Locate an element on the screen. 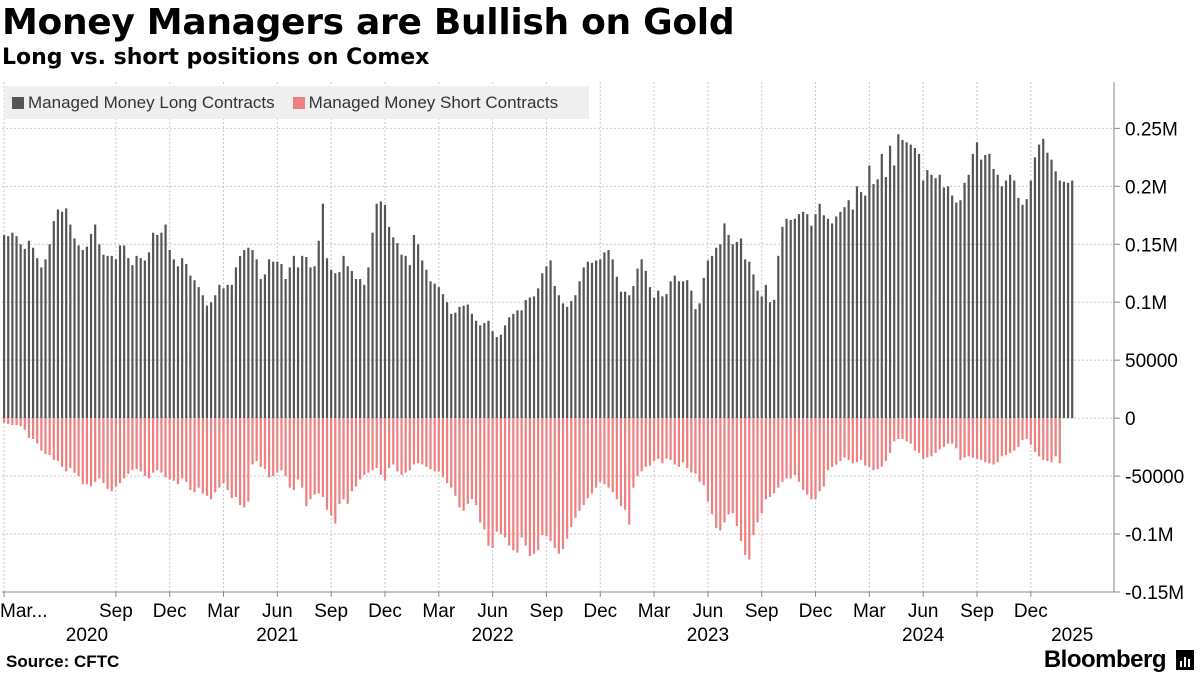  x-year-label: 2021 is located at coordinates (277, 635).